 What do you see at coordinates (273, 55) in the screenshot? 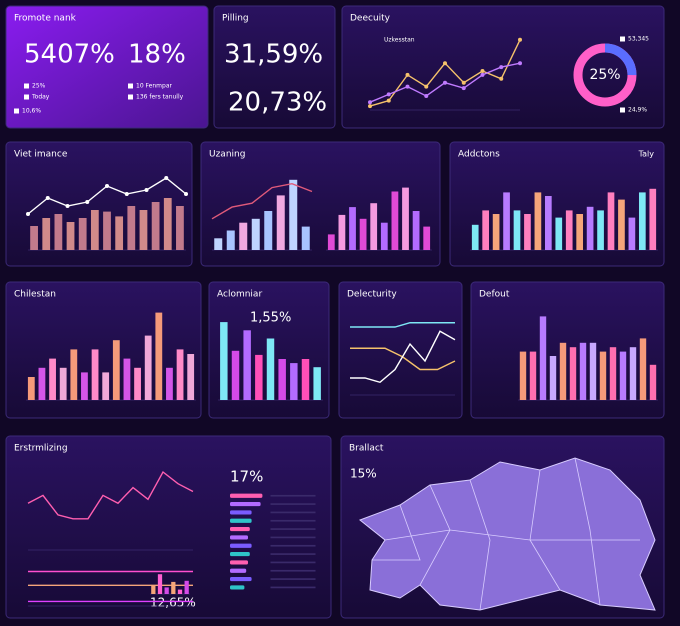
I see `stat-value: 31,59%` at bounding box center [273, 55].